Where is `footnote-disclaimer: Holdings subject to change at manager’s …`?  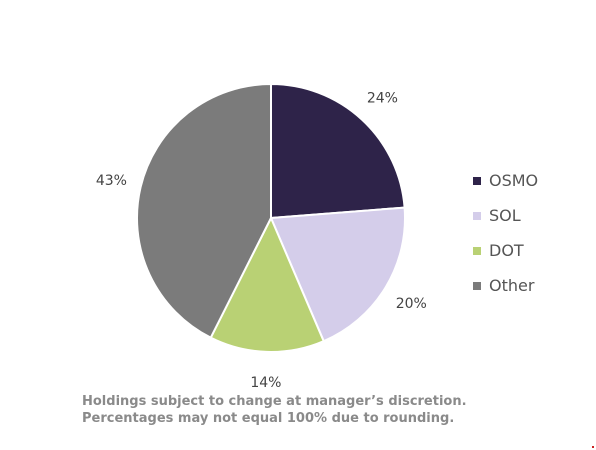 footnote-disclaimer: Holdings subject to change at manager’s … is located at coordinates (274, 410).